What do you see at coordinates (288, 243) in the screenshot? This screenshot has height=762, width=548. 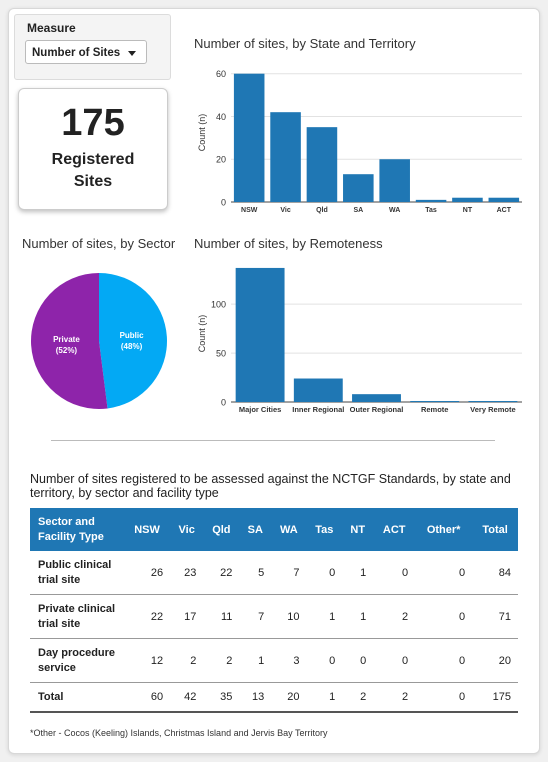 I see `remoteness-chart-title: Number of sites, by Remoteness` at bounding box center [288, 243].